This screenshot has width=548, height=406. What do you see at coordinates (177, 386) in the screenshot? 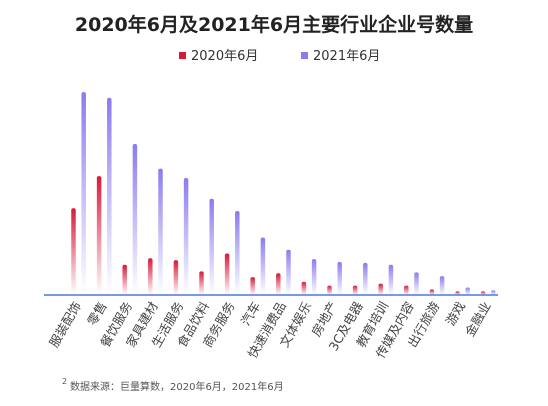
I see `footnote-text: 数据来源：巨量算数，2020年6月，2021年6月` at bounding box center [177, 386].